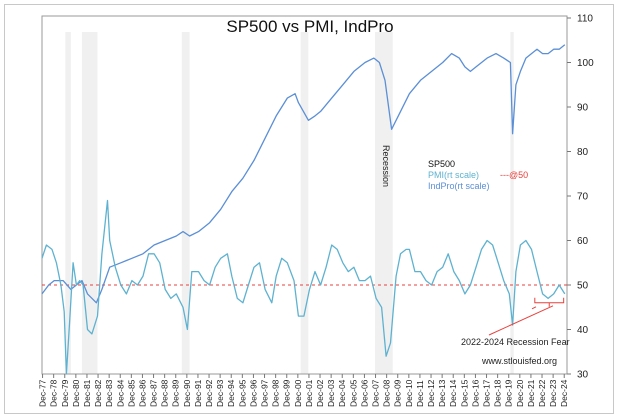 The width and height of the screenshot is (620, 420). Describe the element at coordinates (242, 393) in the screenshot. I see `x-axis-tick-label: Dec-95` at that location.